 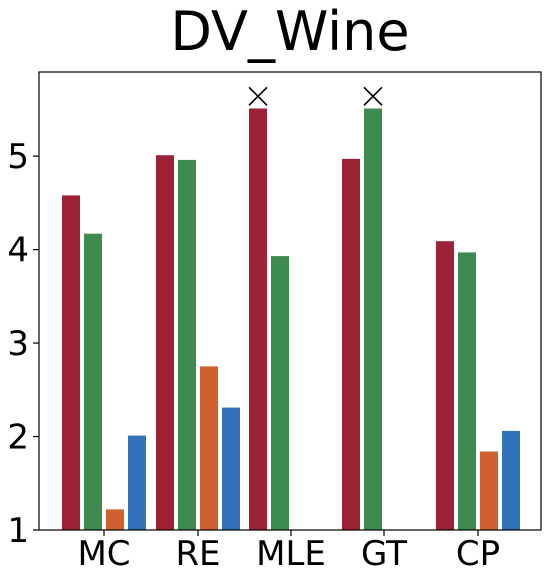 What do you see at coordinates (511, 480) in the screenshot?
I see `bar-cp-s4` at bounding box center [511, 480].